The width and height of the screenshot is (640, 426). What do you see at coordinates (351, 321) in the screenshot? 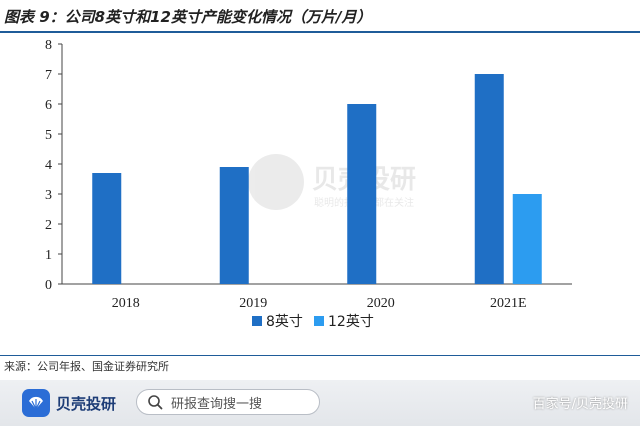
I see `legend-label-12inch: 12英寸` at bounding box center [351, 321].